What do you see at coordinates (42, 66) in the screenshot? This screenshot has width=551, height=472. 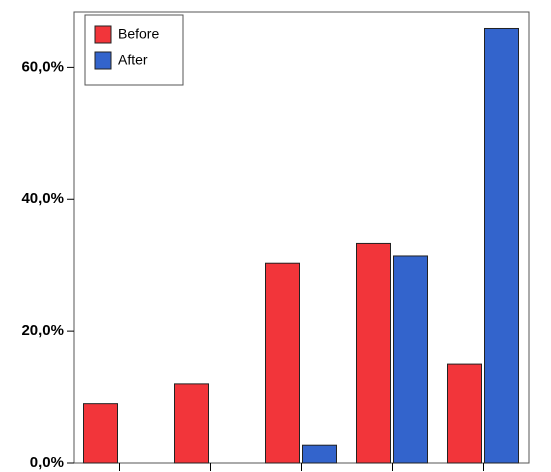 I see `y-tick-label: 60,0%` at bounding box center [42, 66].